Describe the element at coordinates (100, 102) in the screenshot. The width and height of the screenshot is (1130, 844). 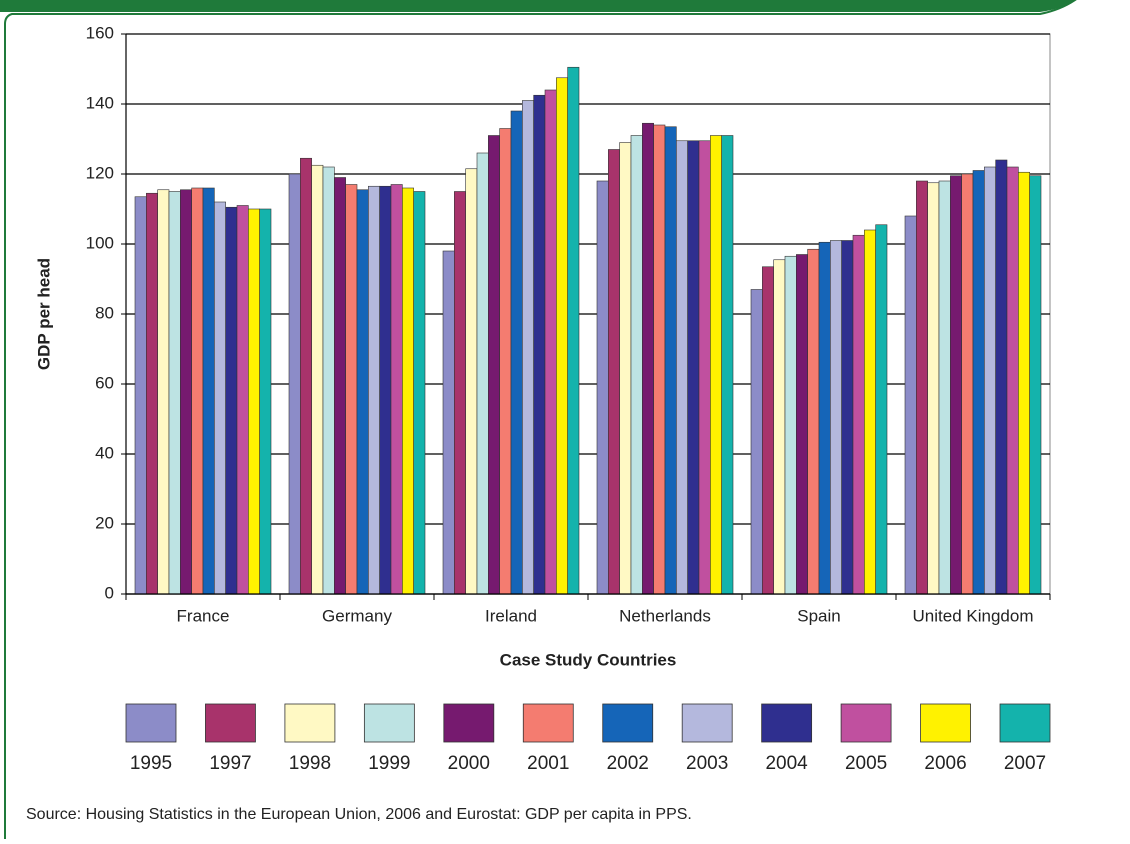
I see `y-tick-label: 140` at that location.